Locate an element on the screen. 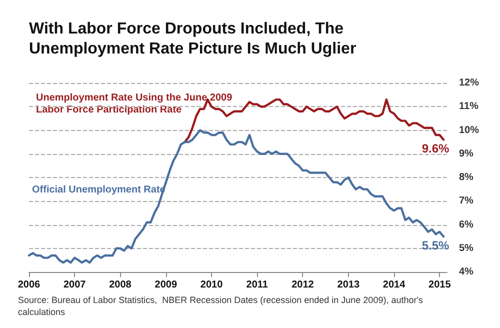 The image size is (500, 328). x-tick-label: 2013 is located at coordinates (348, 285).